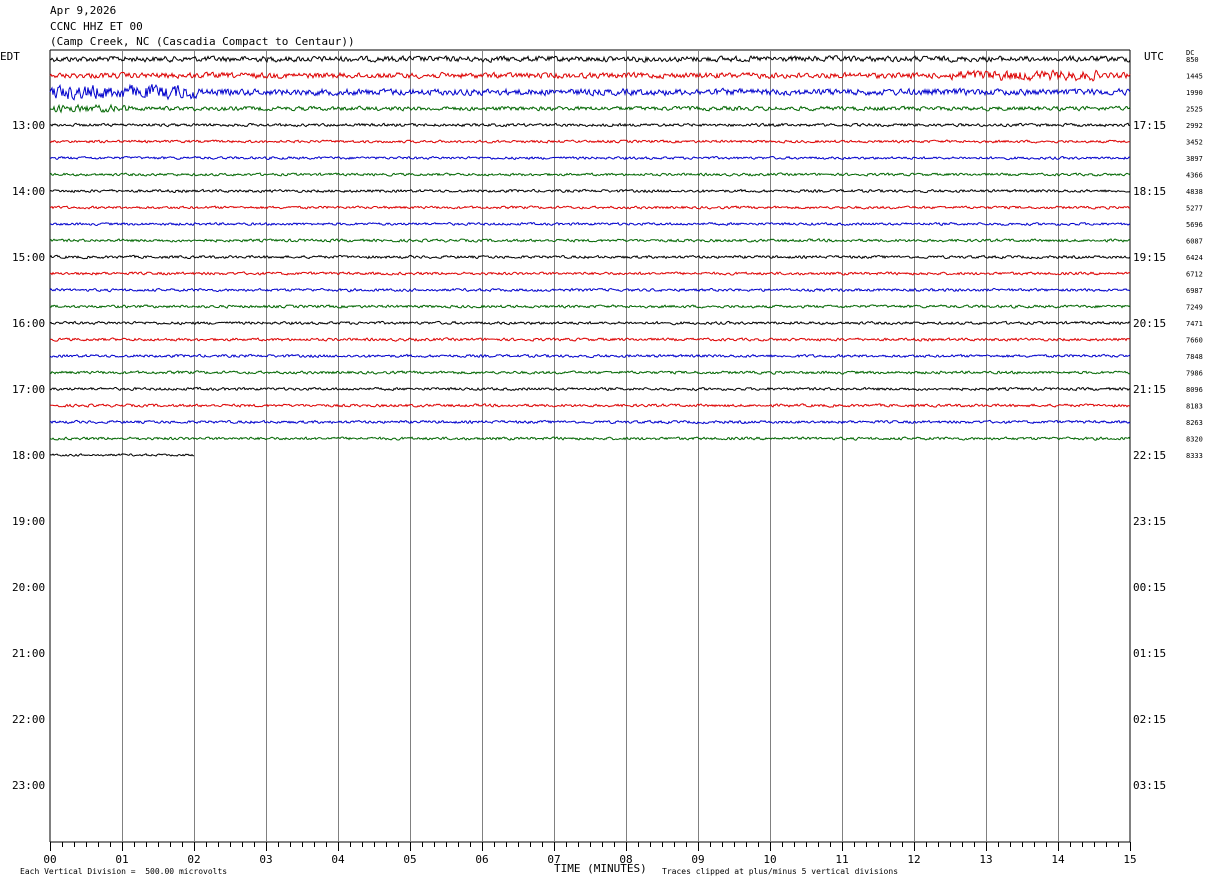 This screenshot has width=1210, height=886. Describe the element at coordinates (1194, 242) in the screenshot. I see `dc-offset-label: 6087` at that location.